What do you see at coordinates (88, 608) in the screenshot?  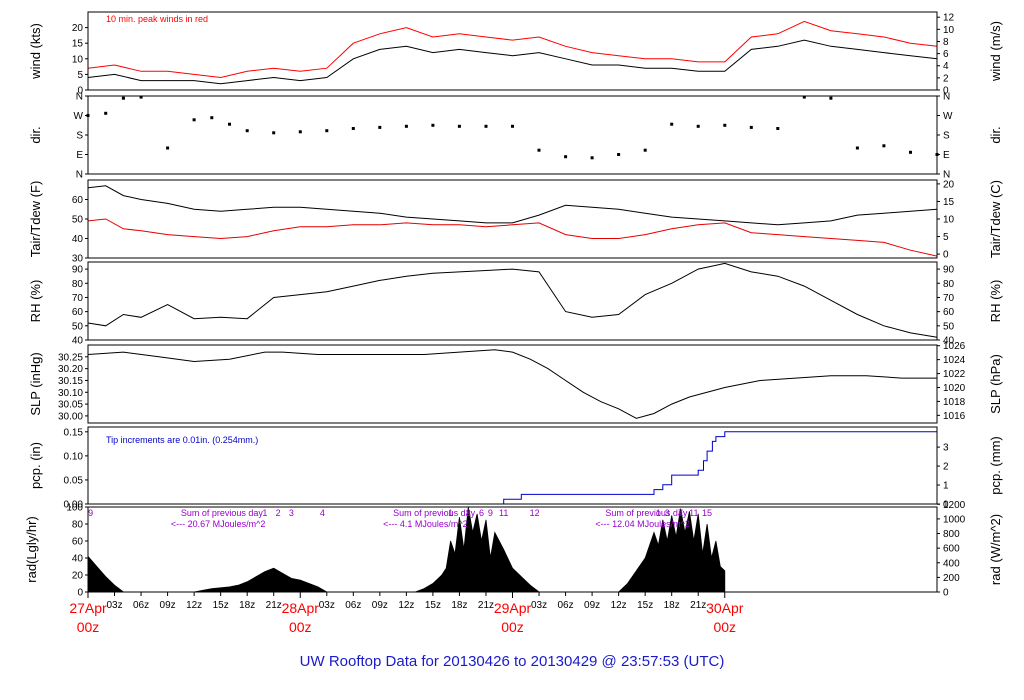 I see `date-label: 27Apr` at bounding box center [88, 608].